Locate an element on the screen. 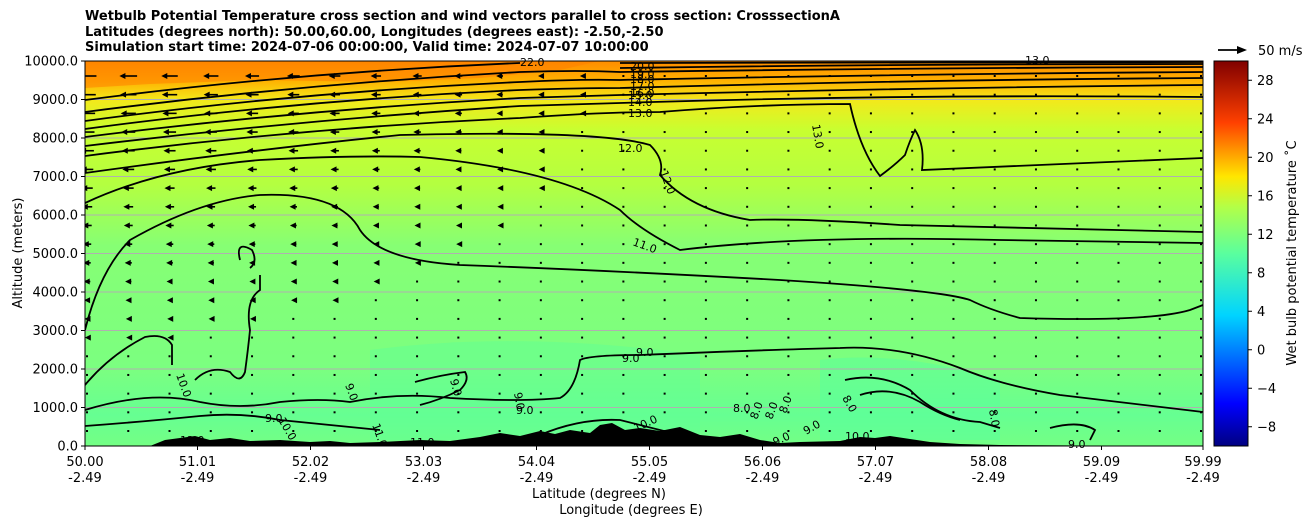  colorbar-tick-label: 20 is located at coordinates (1265, 158).